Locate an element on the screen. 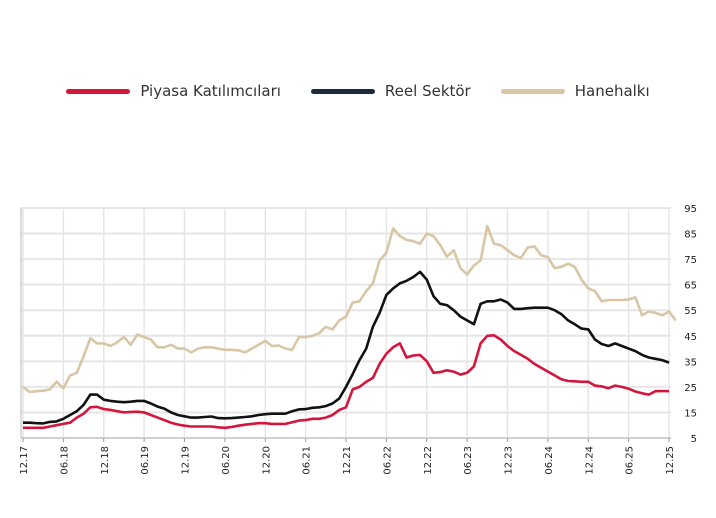 Image resolution: width=716 pixels, height=518 pixels. legend-item-piyasa: Piyasa Katılımcıları is located at coordinates (173, 91).